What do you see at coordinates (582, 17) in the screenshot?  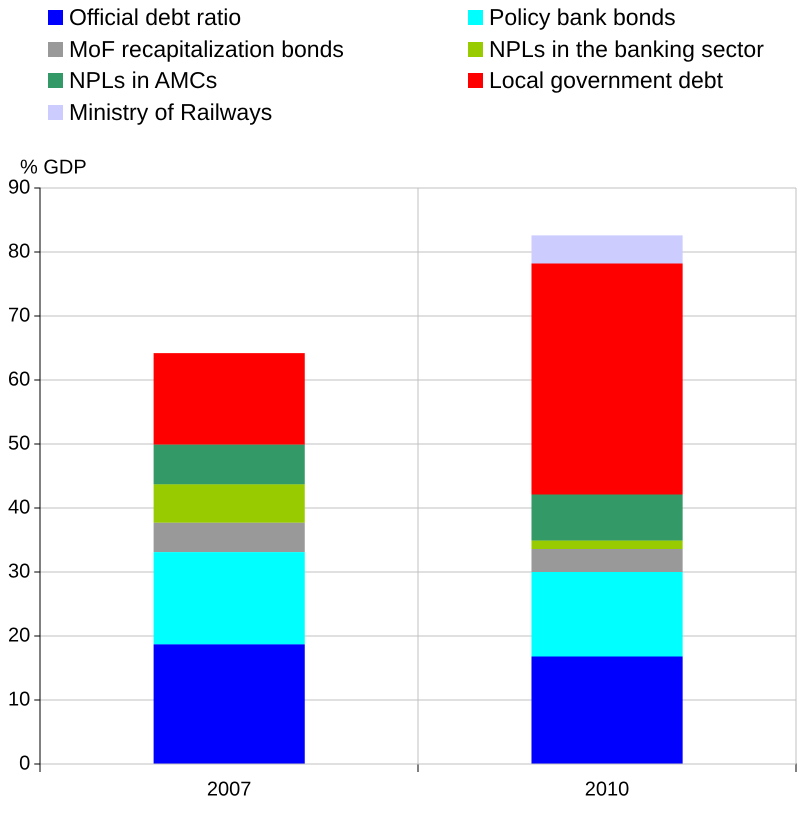 I see `legend-label: Policy bank bonds` at bounding box center [582, 17].